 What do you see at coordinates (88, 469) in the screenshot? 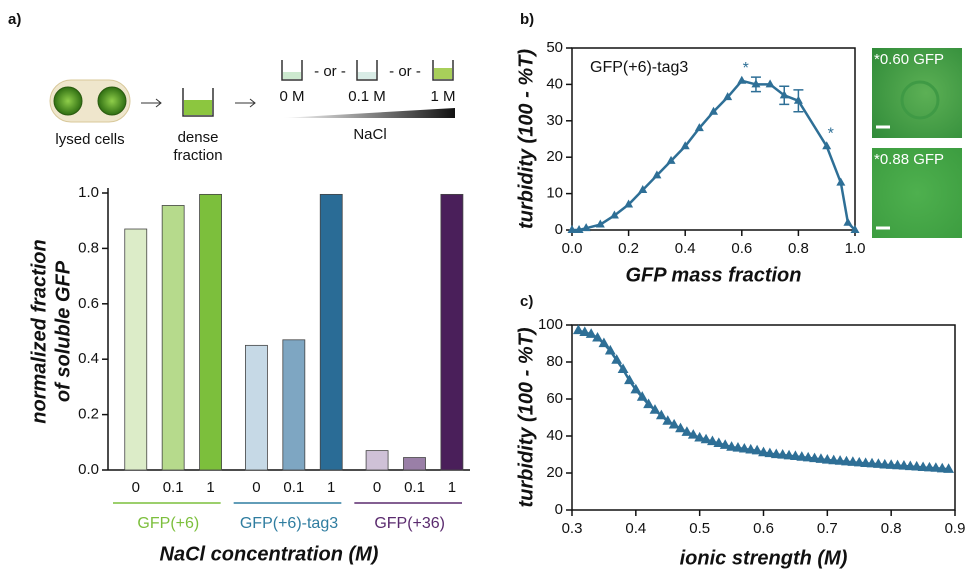
I see `y-tick-label: 0.0` at bounding box center [88, 469].